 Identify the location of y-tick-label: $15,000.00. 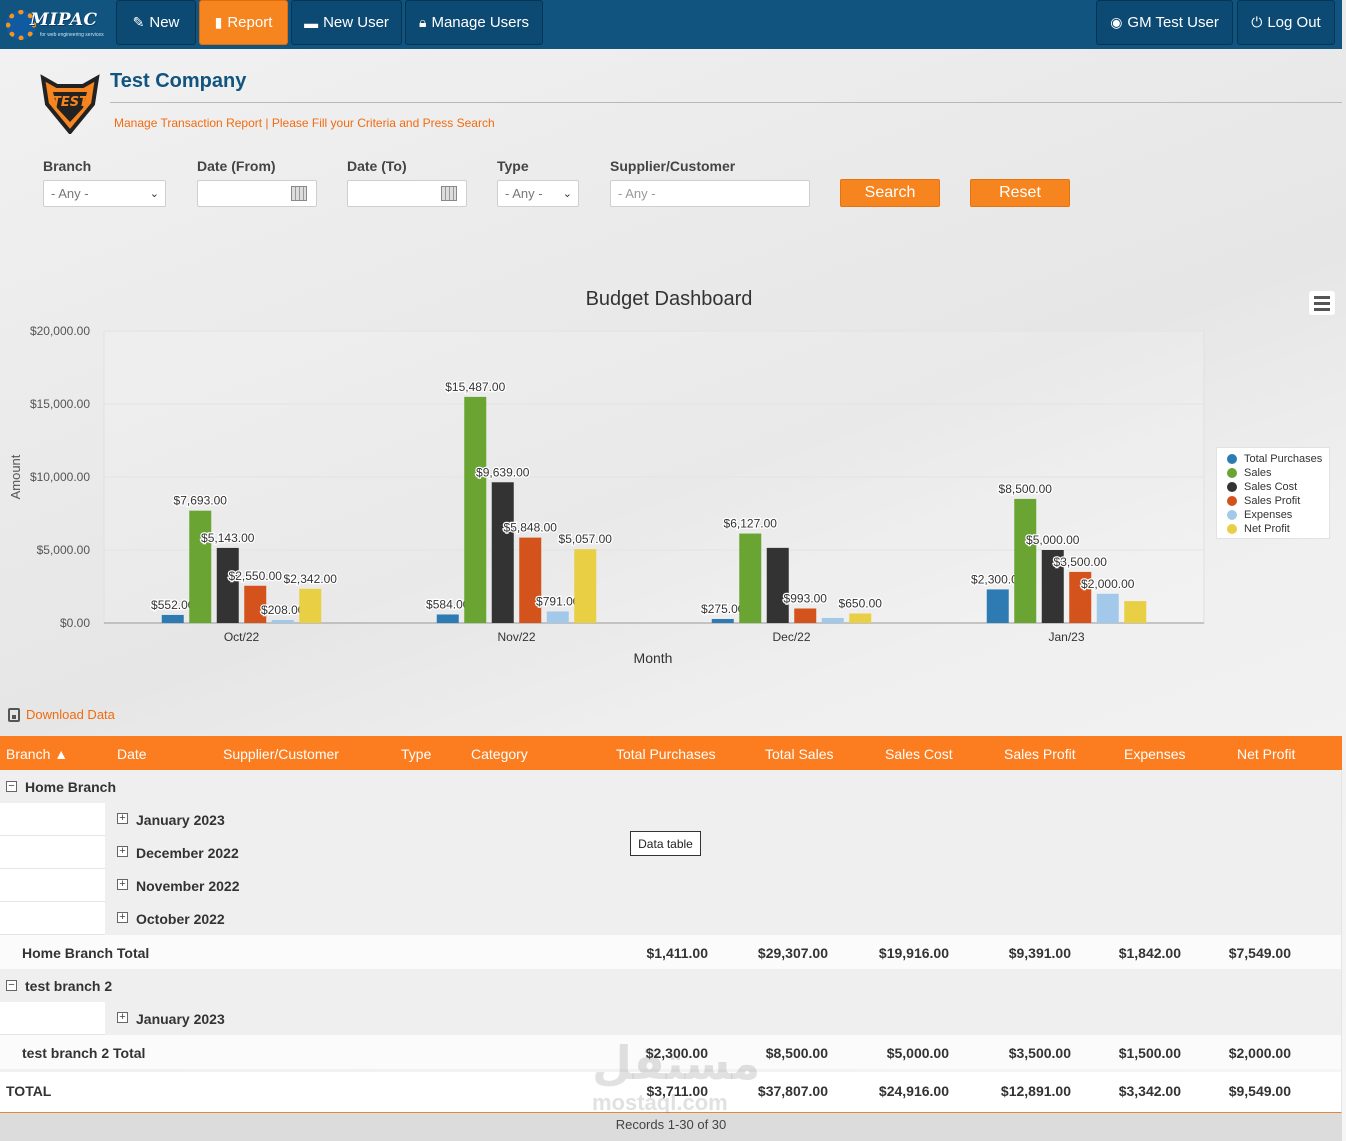
(60, 404).